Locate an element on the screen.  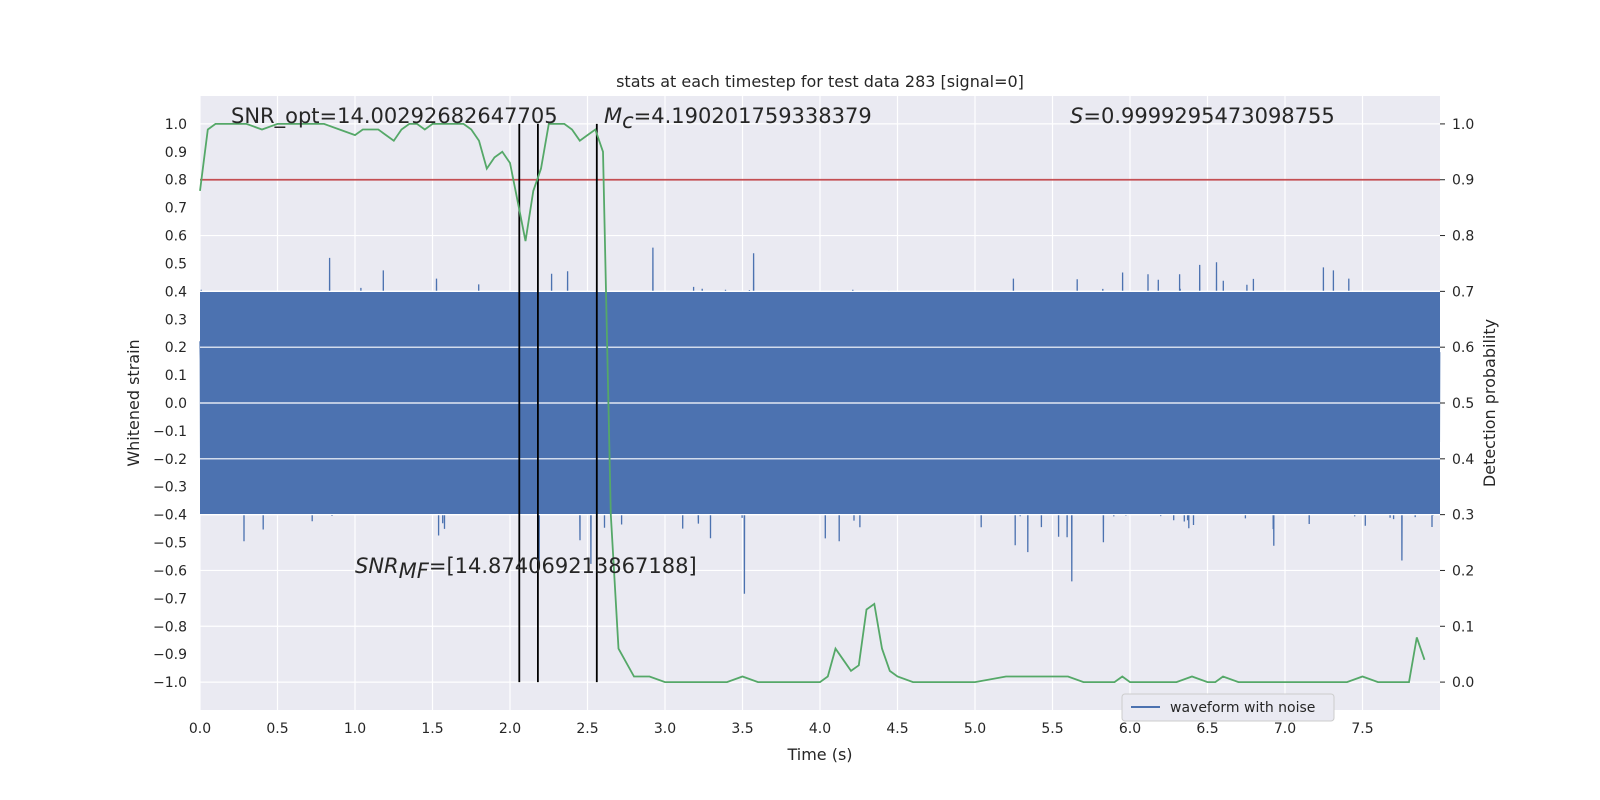
x-tick-label: 6.5 is located at coordinates (1207, 729).